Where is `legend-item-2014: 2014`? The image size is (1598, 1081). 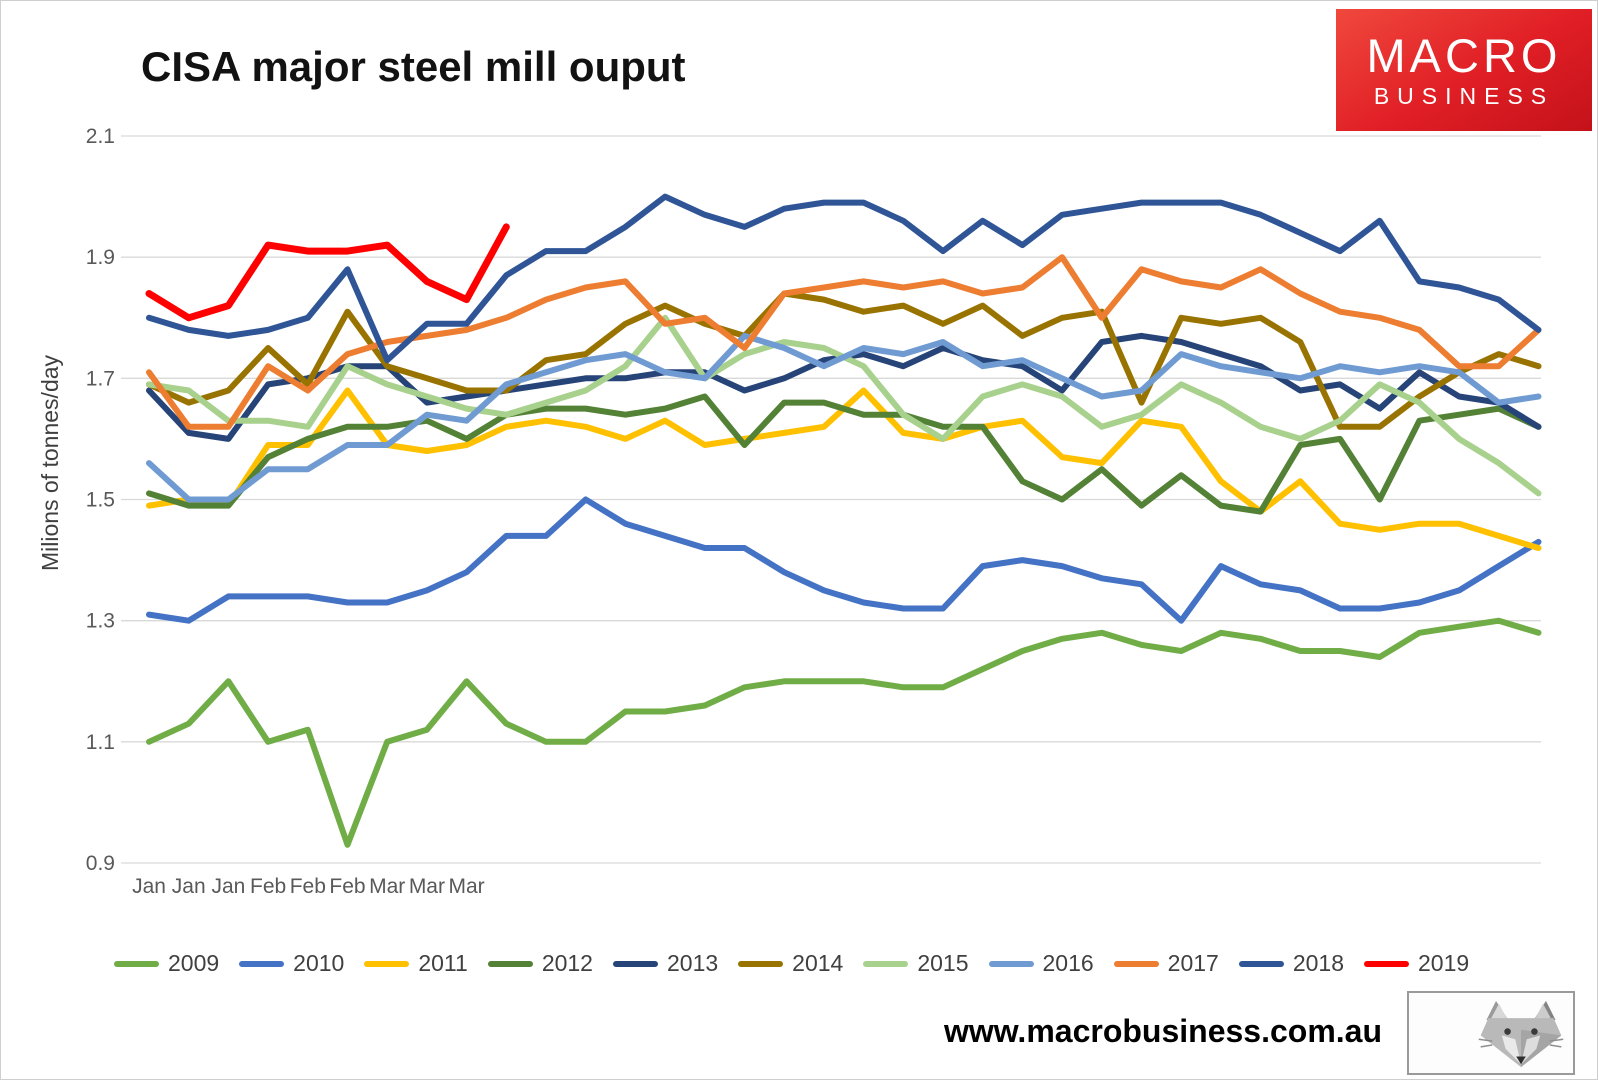 legend-item-2014: 2014 is located at coordinates (790, 963).